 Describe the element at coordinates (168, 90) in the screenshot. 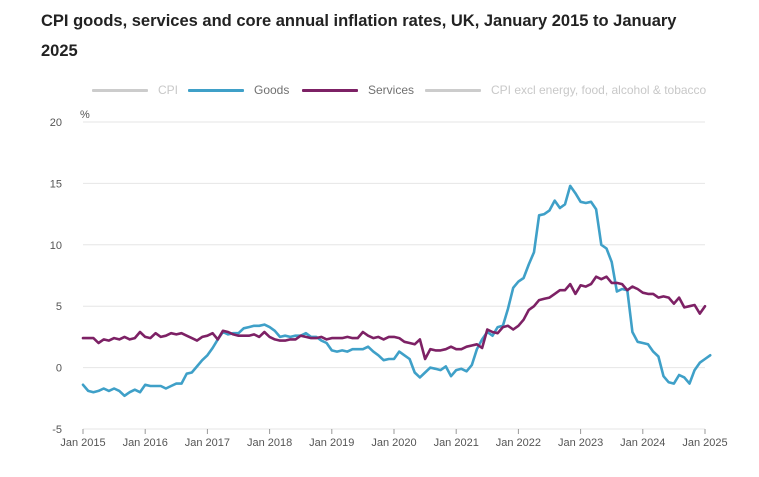

I see `legend-label-cpi: CPI` at that location.